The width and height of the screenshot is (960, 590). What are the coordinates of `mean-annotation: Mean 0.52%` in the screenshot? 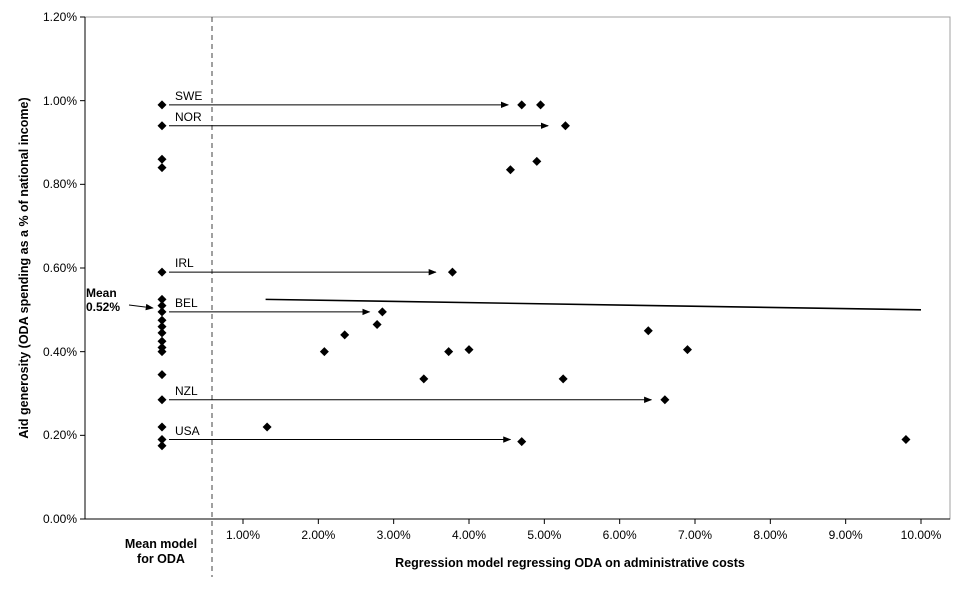 It's located at (103, 300).